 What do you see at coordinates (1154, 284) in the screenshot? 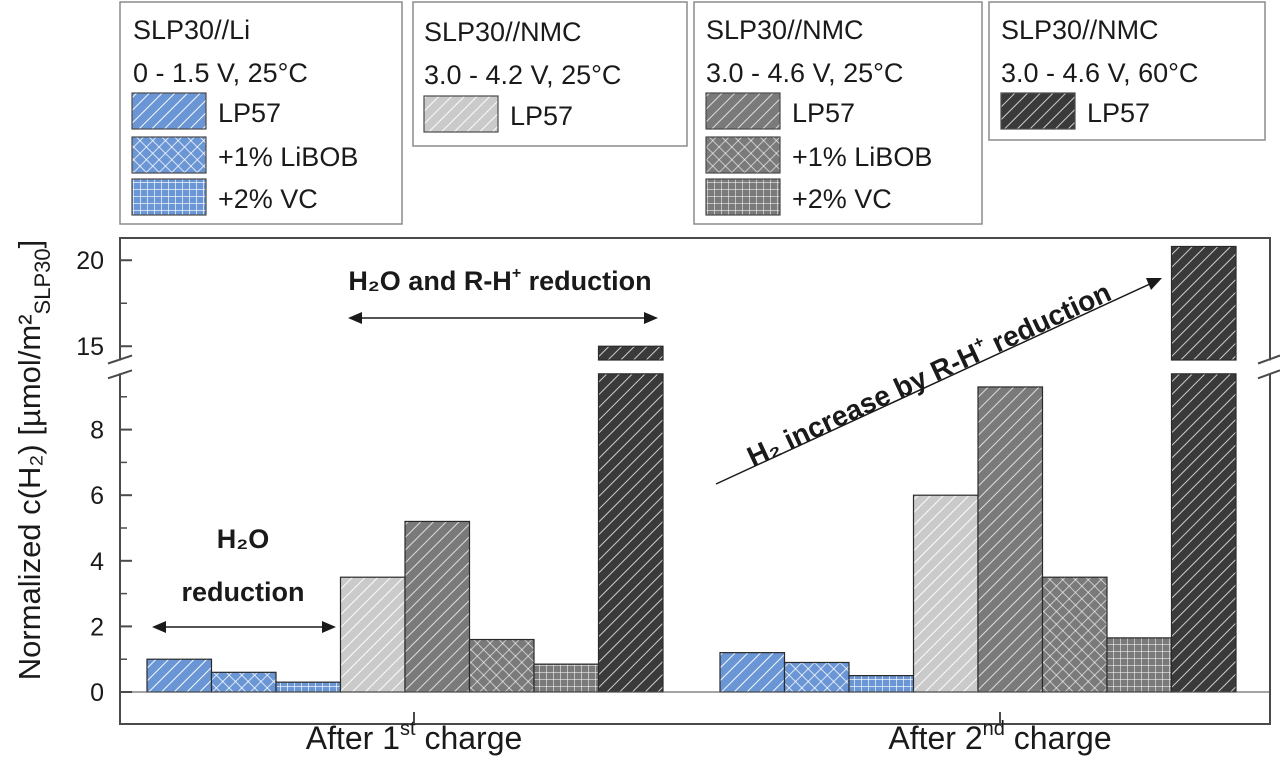
I see `arrow-up-right-icon` at bounding box center [1154, 284].